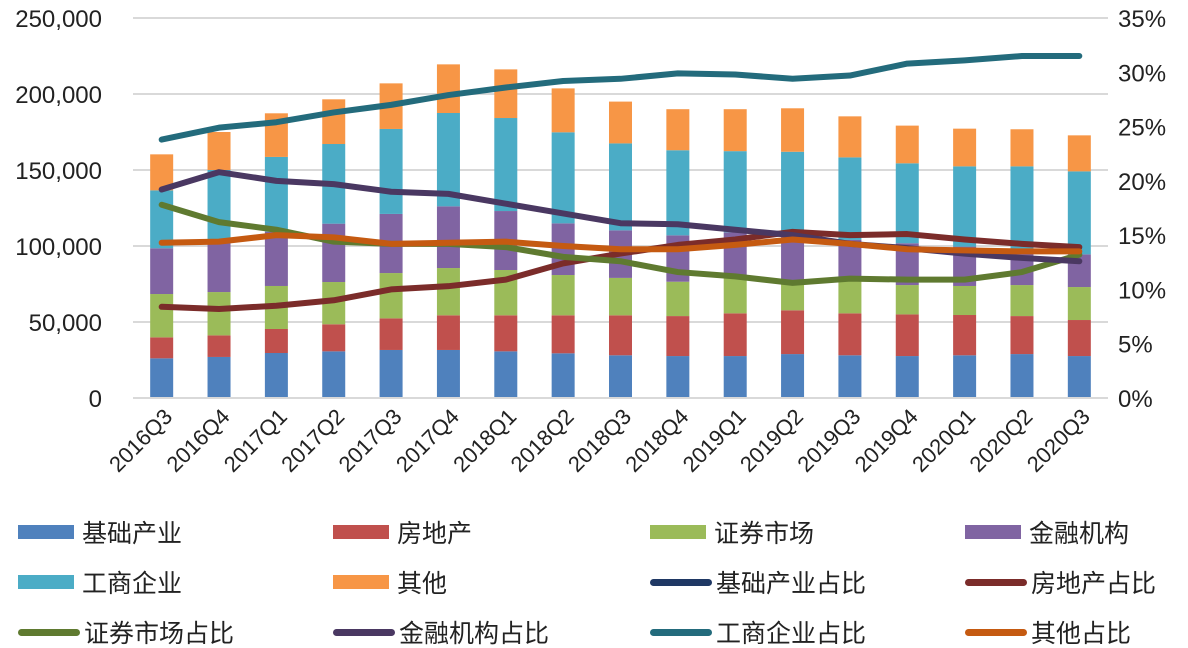 This screenshot has height=648, width=1188. I want to click on y-right-tick-label: 15%, so click(1142, 236).